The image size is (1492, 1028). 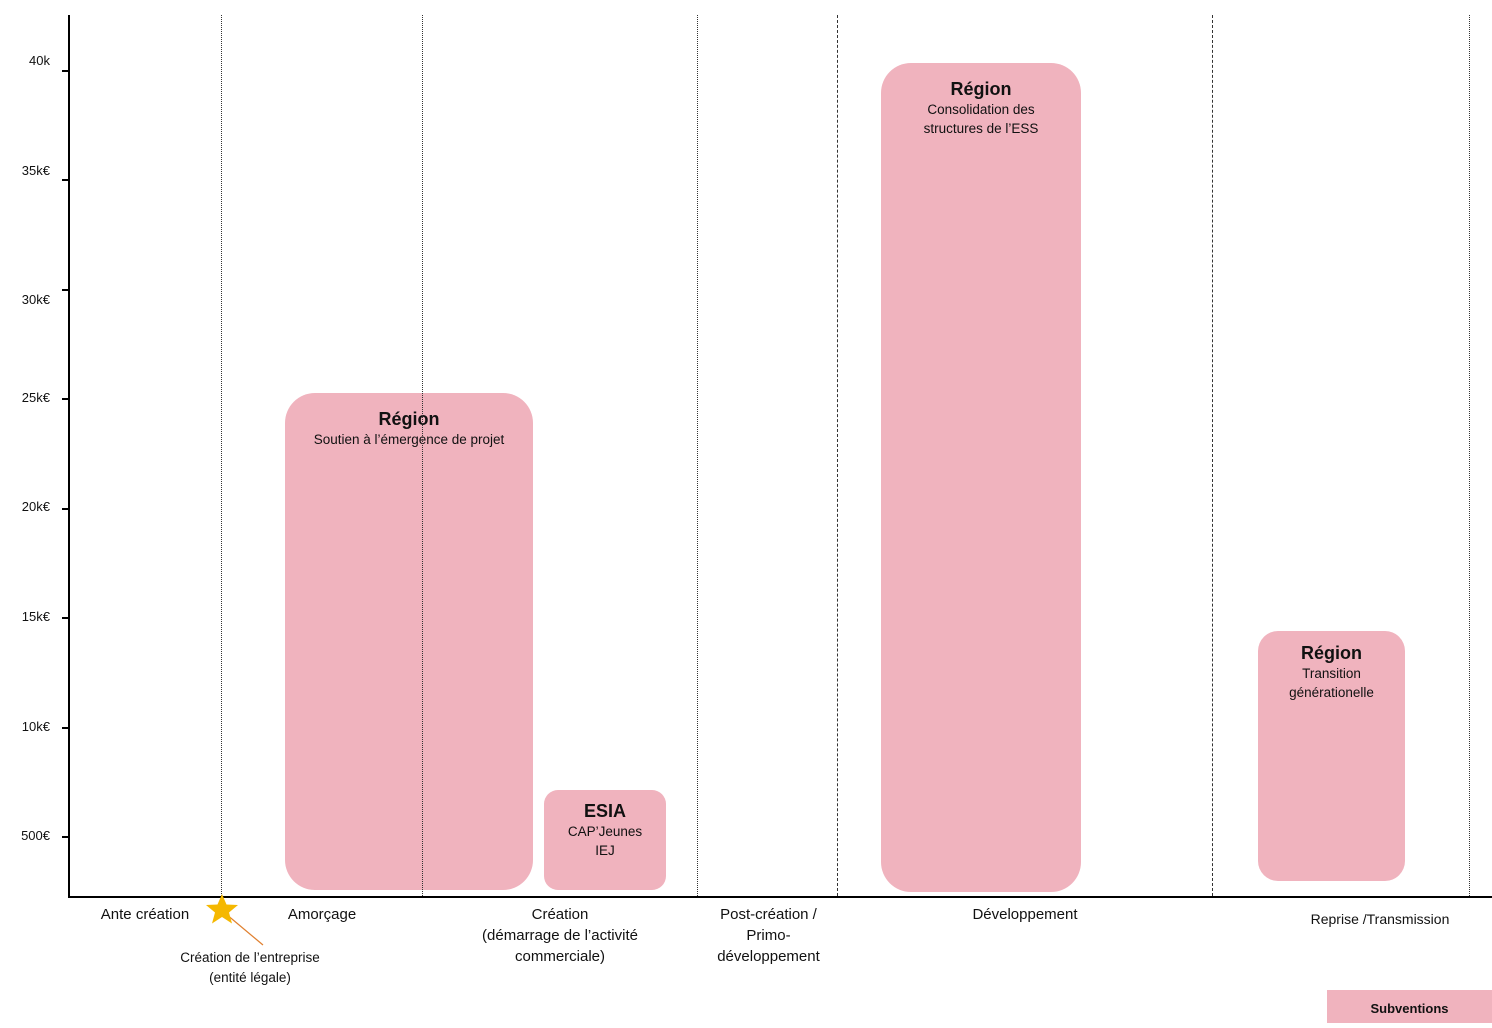 I want to click on legend-subventions: Subventions, so click(x=1409, y=1006).